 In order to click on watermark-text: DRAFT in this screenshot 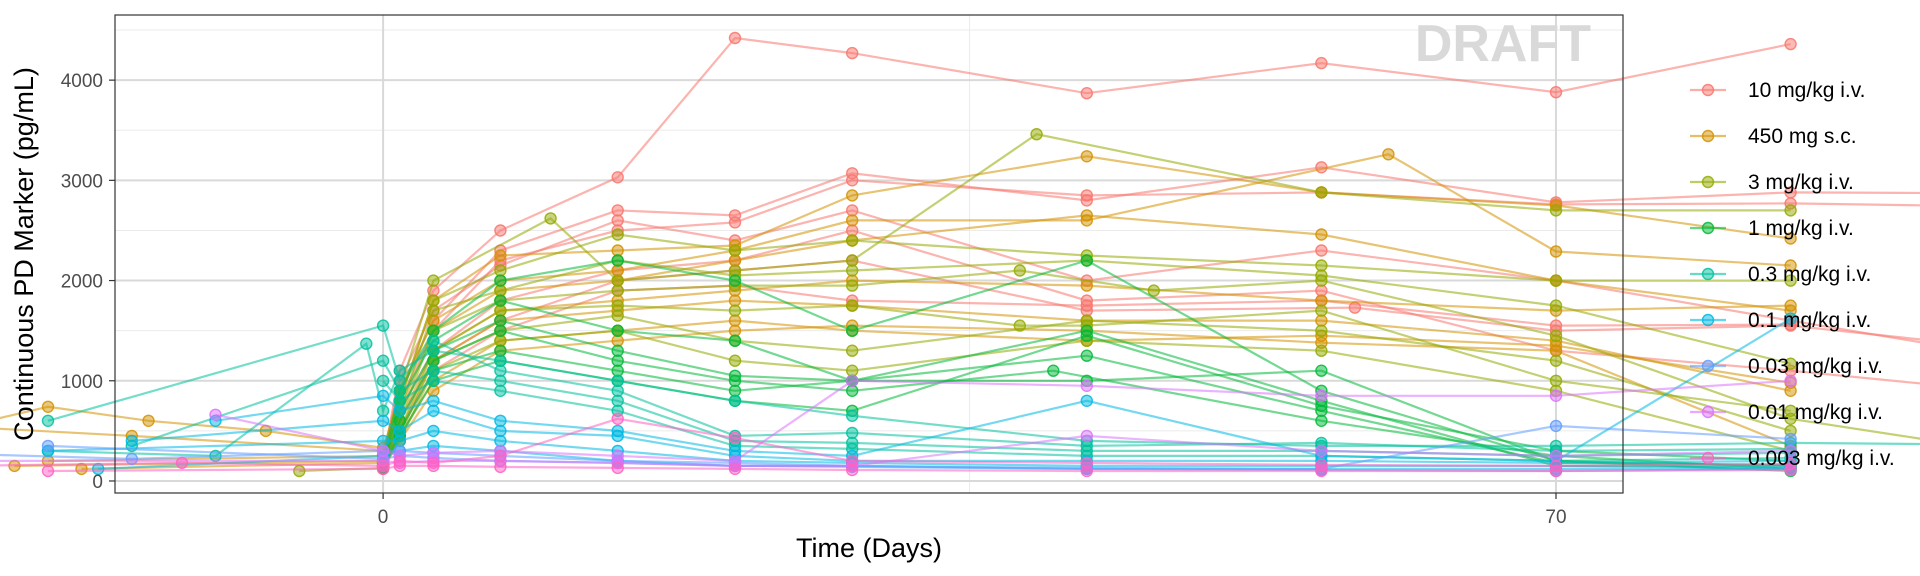, I will do `click(1503, 44)`.